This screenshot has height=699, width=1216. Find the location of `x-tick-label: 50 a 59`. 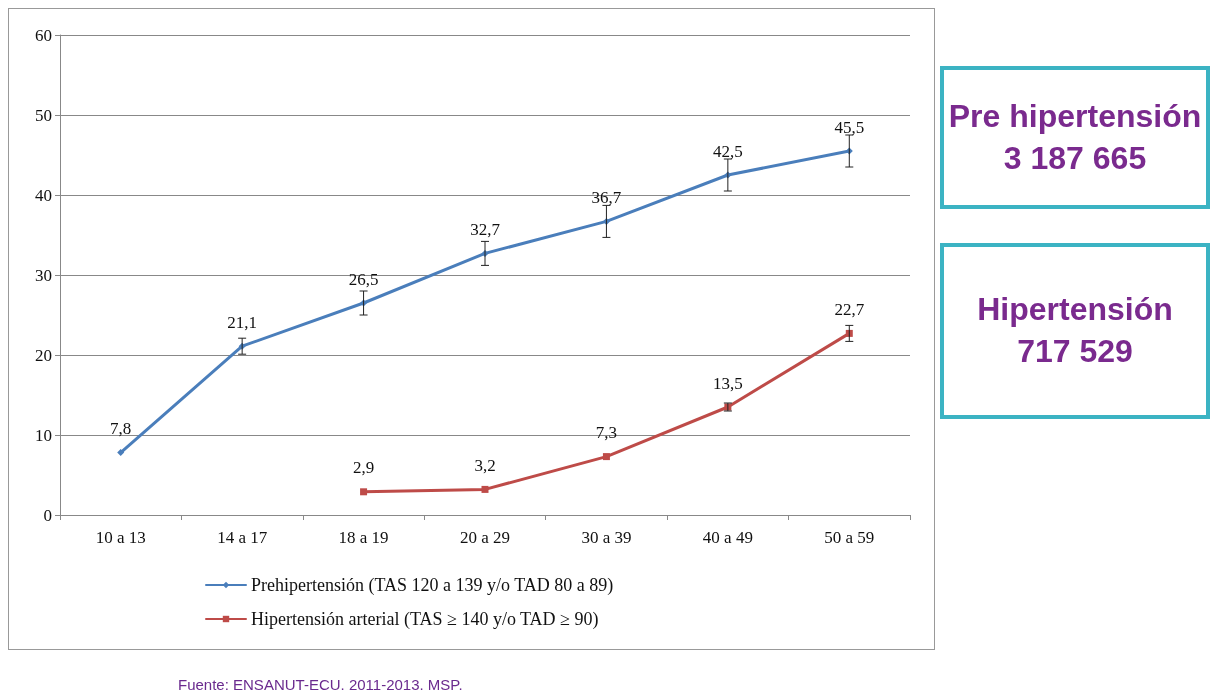

x-tick-label: 50 a 59 is located at coordinates (849, 537).